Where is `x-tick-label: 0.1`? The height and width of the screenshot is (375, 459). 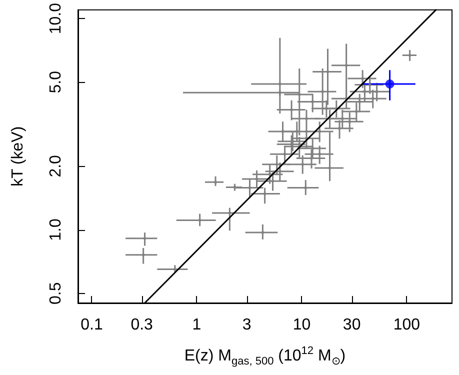
x-tick-label: 0.1 is located at coordinates (91, 325).